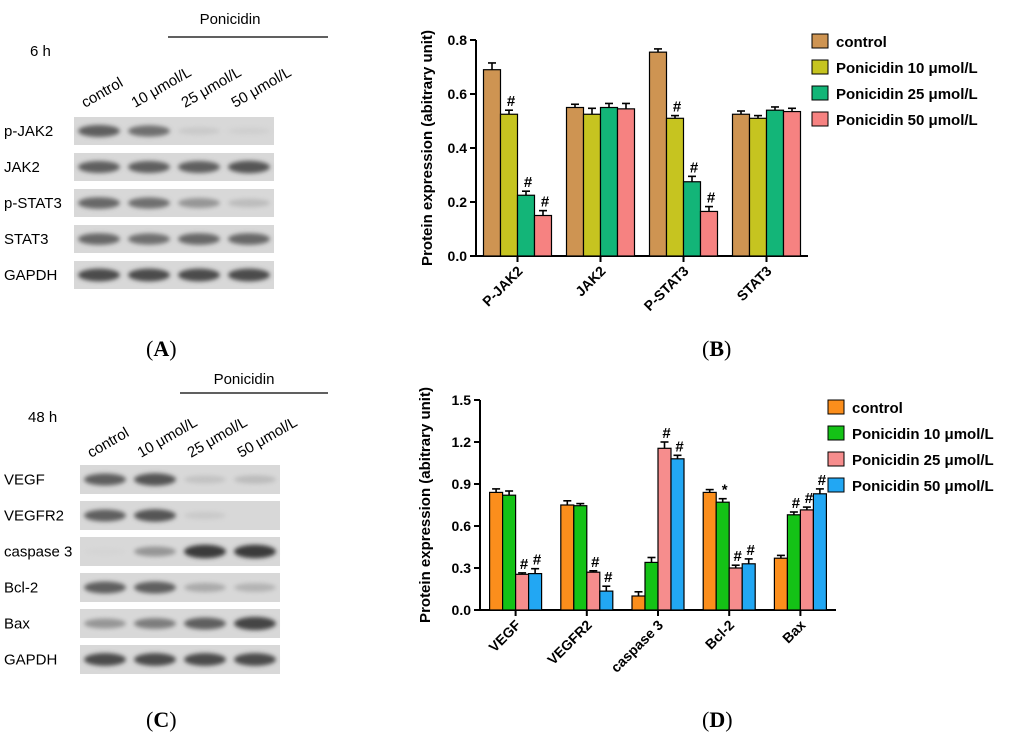 This screenshot has height=741, width=1024. Describe the element at coordinates (861, 42) in the screenshot. I see `legend-label: control` at that location.